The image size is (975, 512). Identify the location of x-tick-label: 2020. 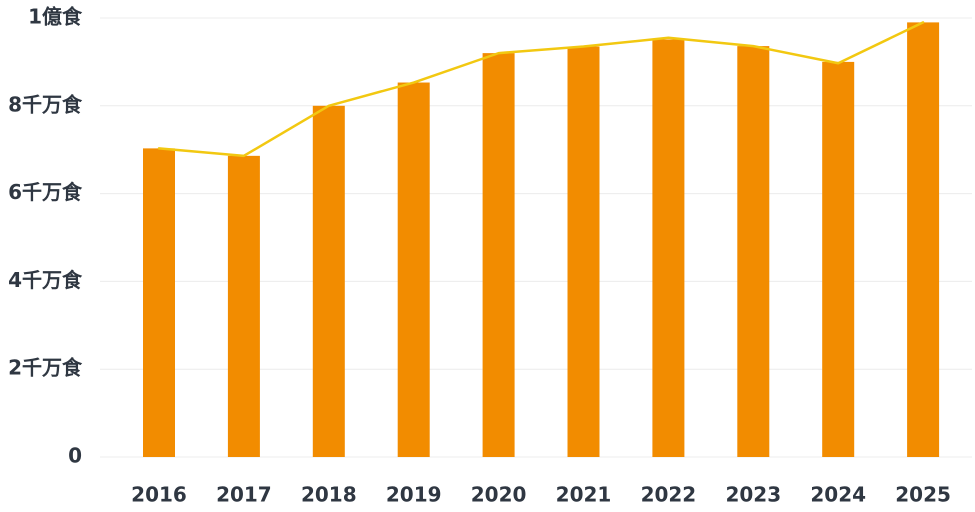
(499, 495).